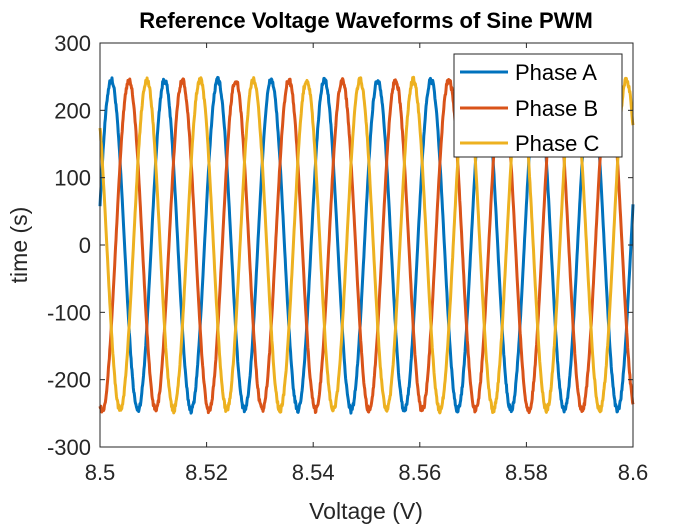 The width and height of the screenshot is (700, 525). Describe the element at coordinates (313, 472) in the screenshot. I see `x-tick-label: 8.54` at that location.